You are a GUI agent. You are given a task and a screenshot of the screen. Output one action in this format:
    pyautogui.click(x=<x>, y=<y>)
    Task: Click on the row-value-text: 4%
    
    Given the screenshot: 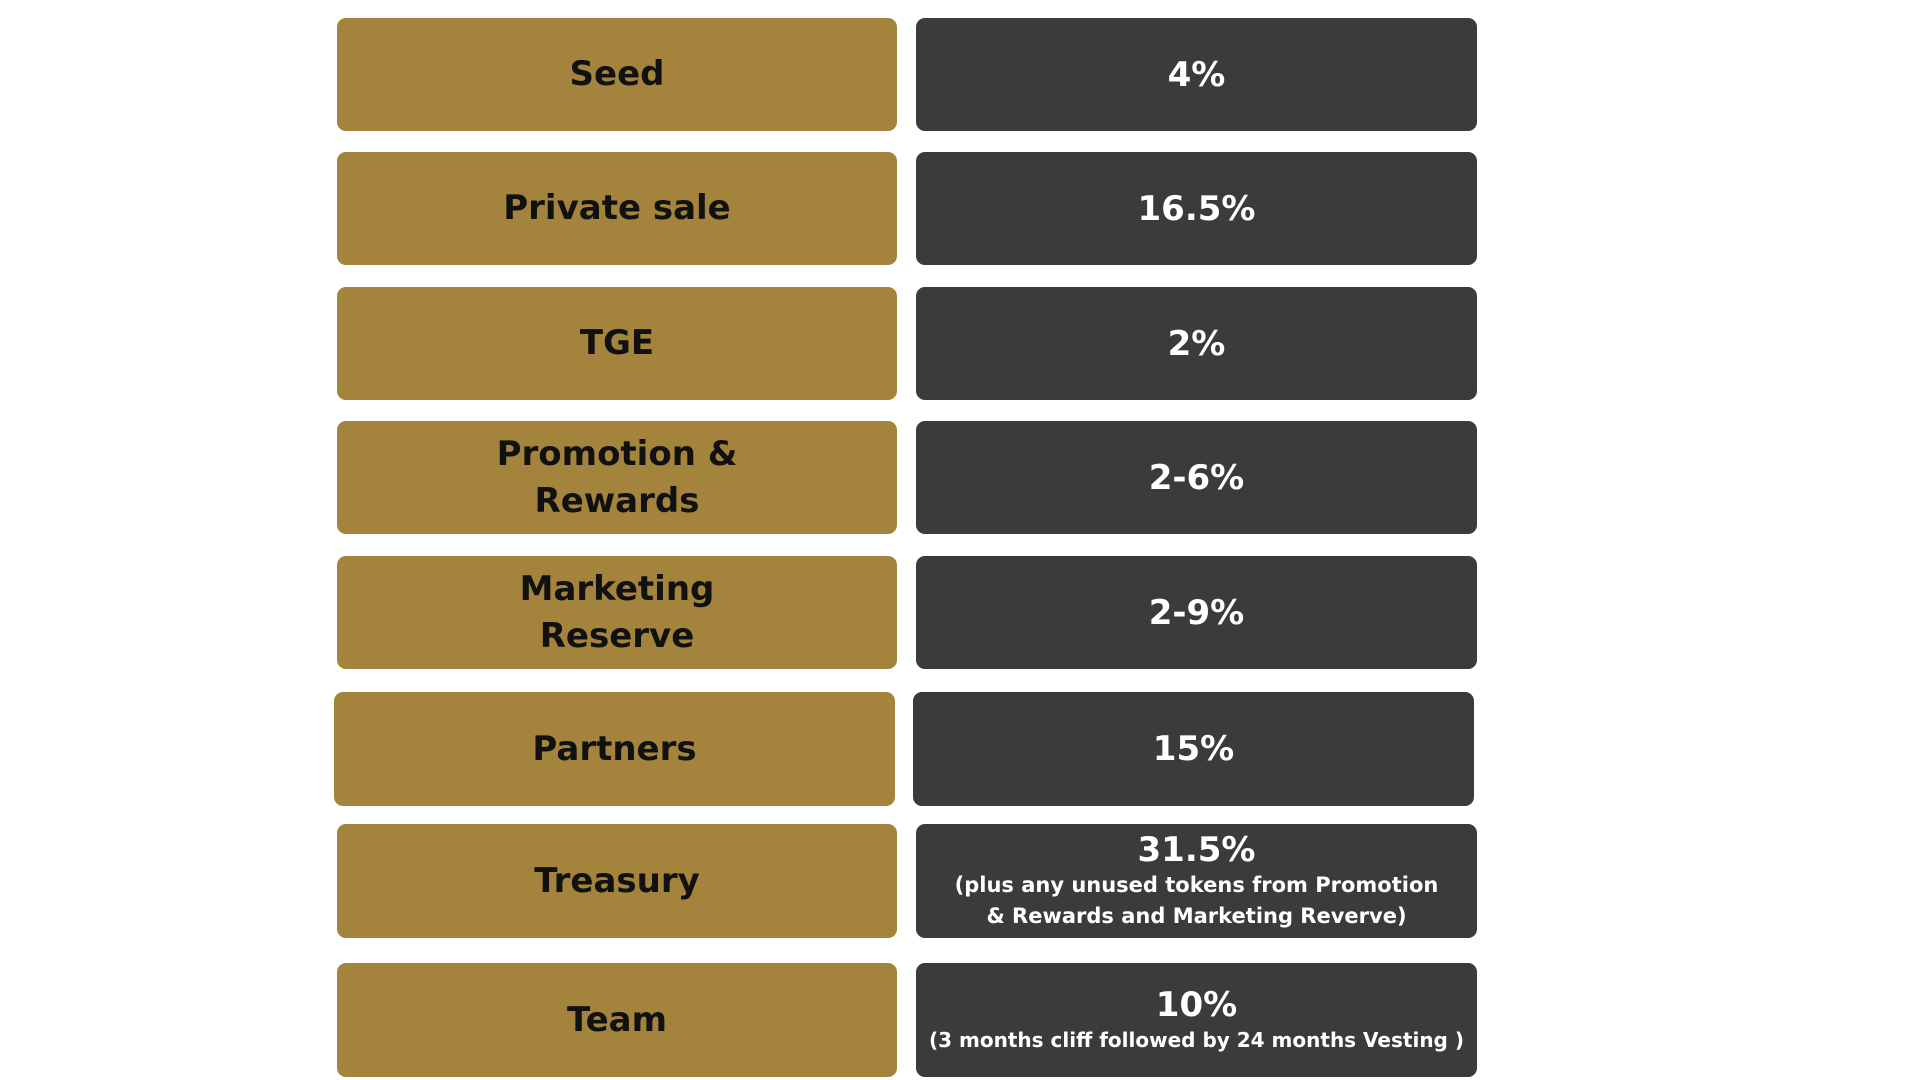 What is the action you would take?
    pyautogui.click(x=1196, y=74)
    